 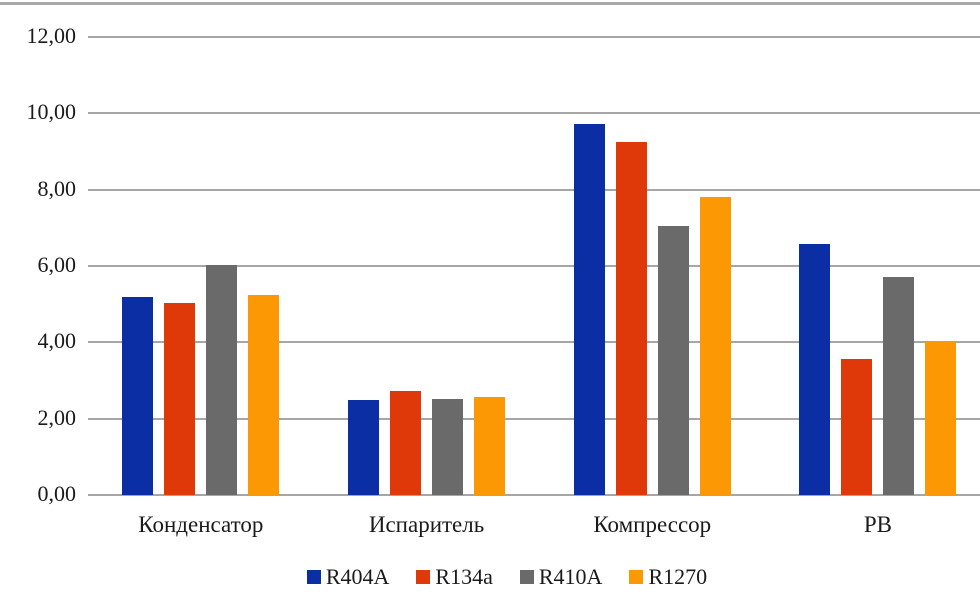 I want to click on gridline-y-10,00, so click(x=534, y=113).